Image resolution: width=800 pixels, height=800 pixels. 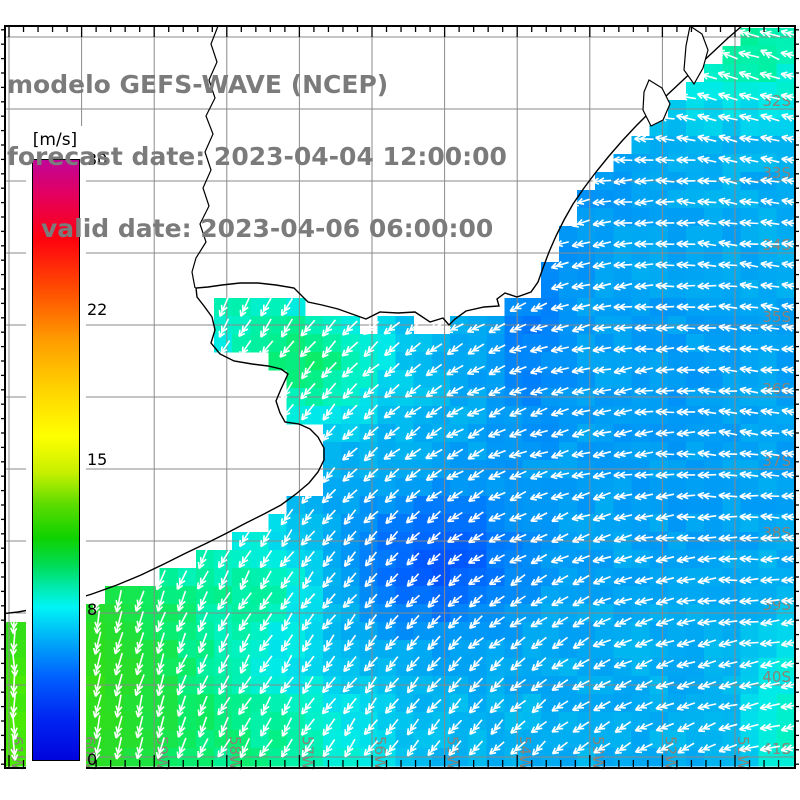 I want to click on colorbar-tick-label: 30, so click(x=97, y=159).